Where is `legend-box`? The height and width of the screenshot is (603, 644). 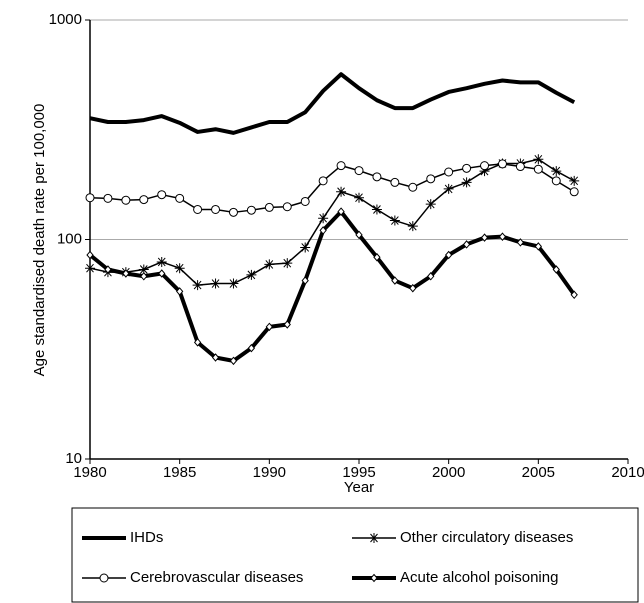
legend-box is located at coordinates (355, 555).